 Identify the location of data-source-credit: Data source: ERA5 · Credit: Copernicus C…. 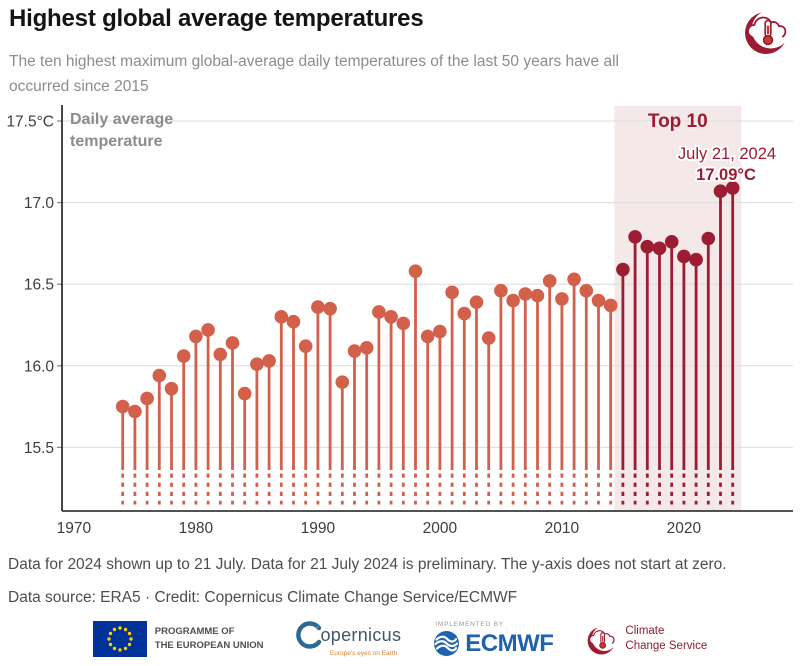
(263, 597).